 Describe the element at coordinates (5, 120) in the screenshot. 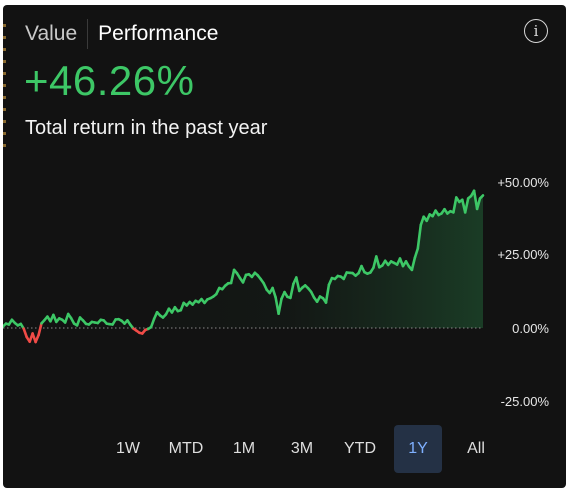

I see `edge-artifact` at that location.